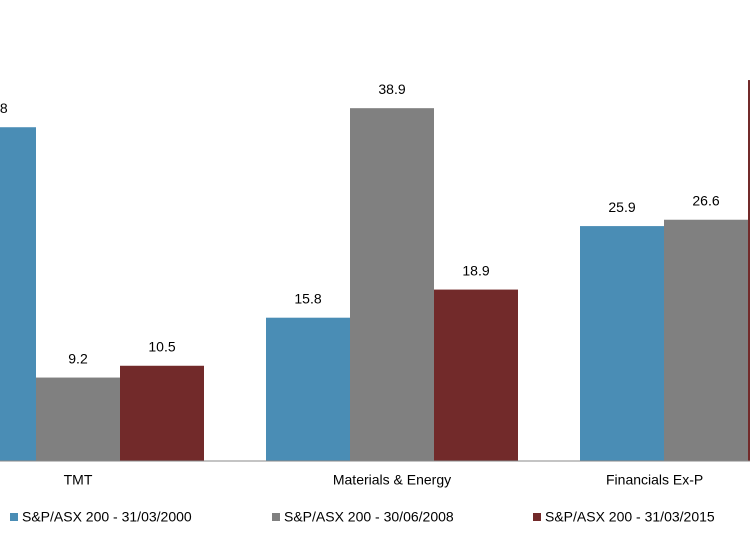 The height and width of the screenshot is (536, 750). I want to click on x-tick-label: TMT, so click(78, 480).